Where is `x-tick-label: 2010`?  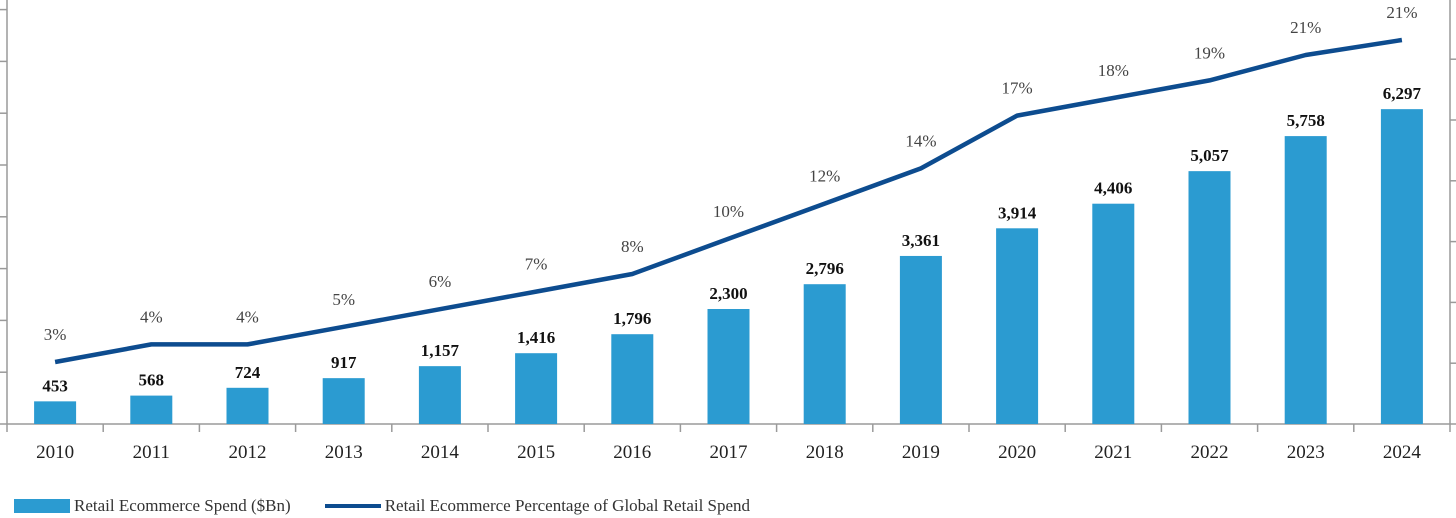 x-tick-label: 2010 is located at coordinates (55, 452).